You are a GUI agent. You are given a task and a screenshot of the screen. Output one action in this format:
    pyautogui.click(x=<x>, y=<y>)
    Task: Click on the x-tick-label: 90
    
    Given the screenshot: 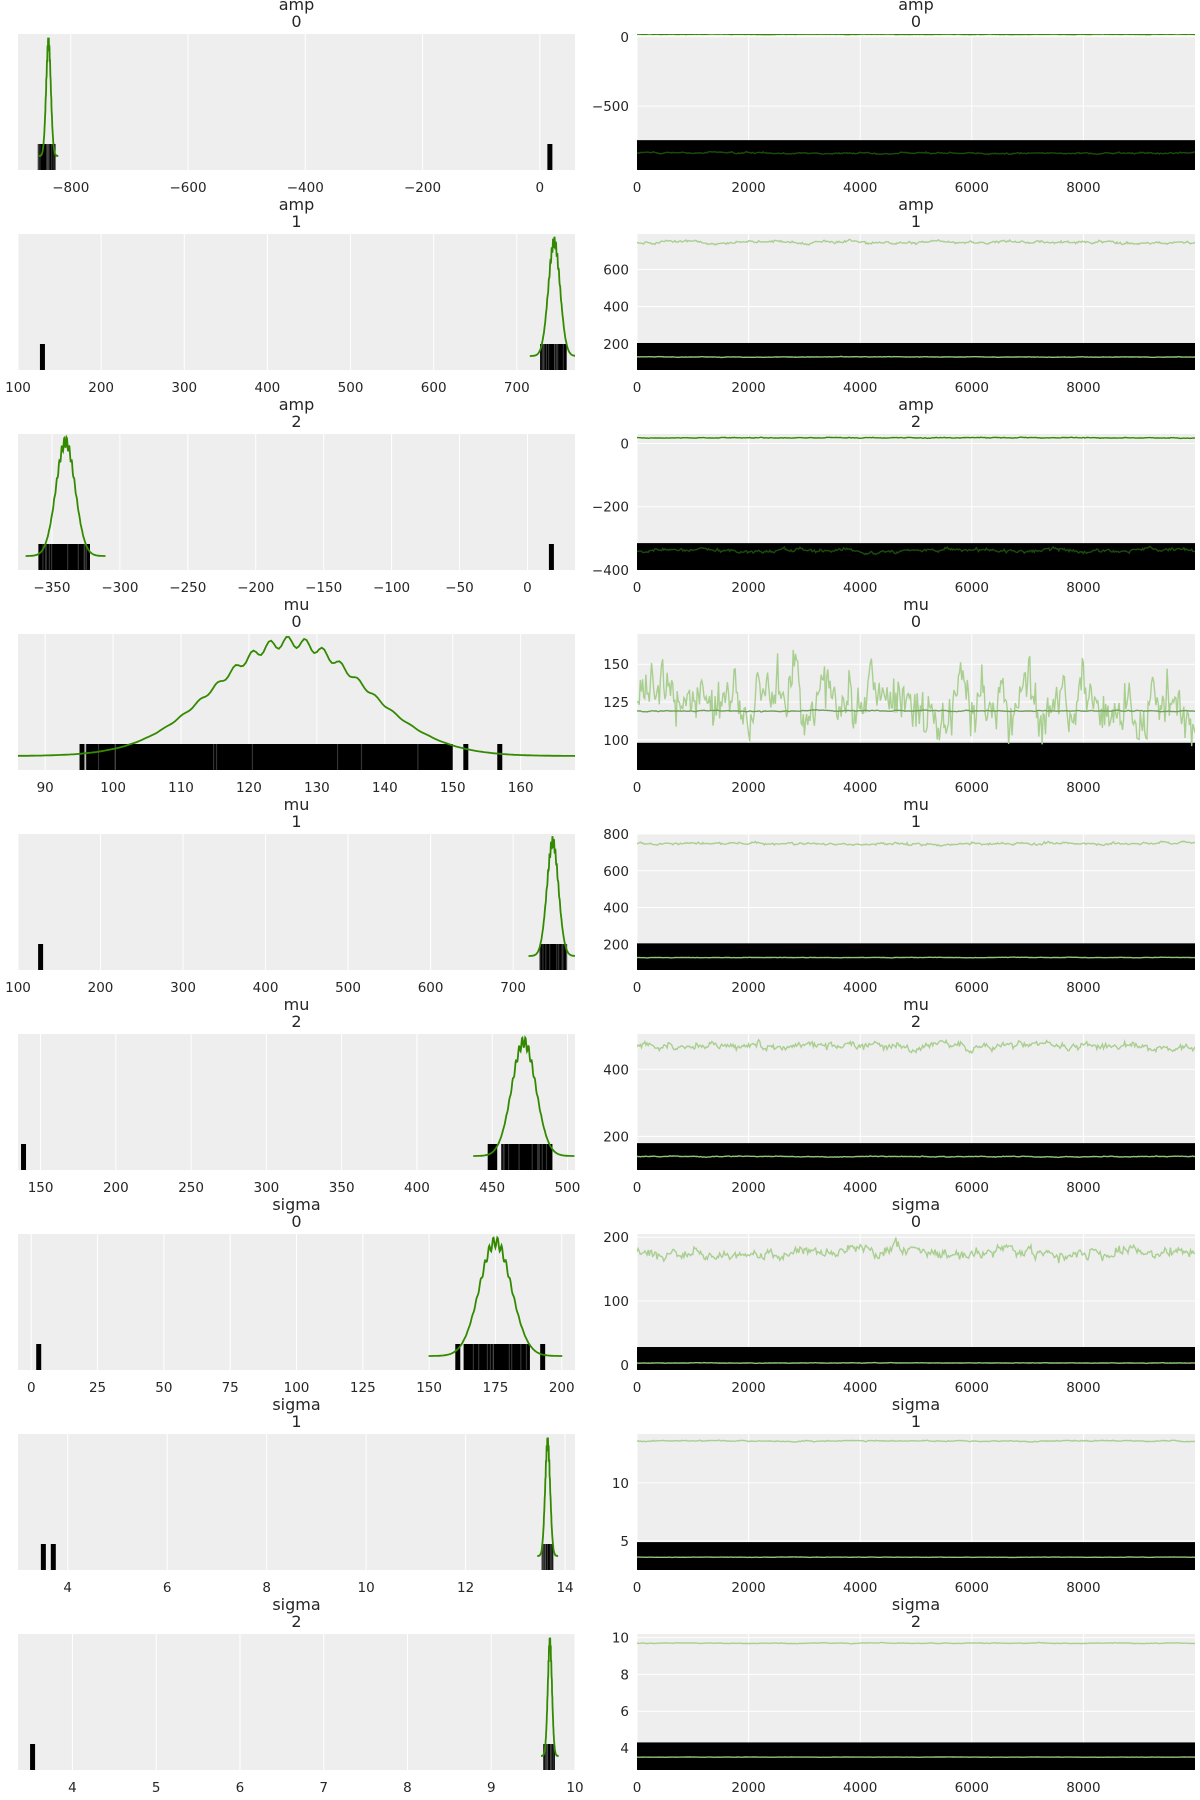 What is the action you would take?
    pyautogui.click(x=45, y=788)
    